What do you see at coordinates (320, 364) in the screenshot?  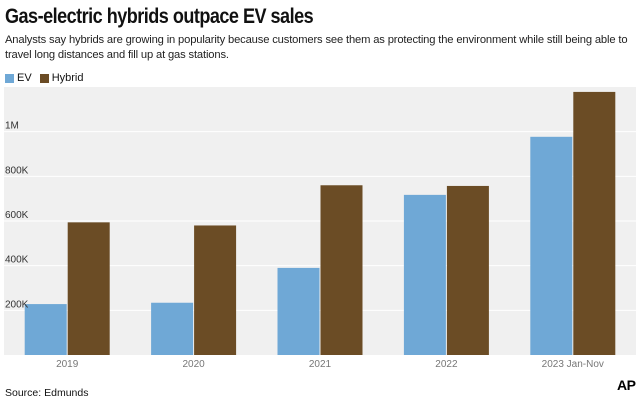 I see `x-tick-label: 2021` at bounding box center [320, 364].